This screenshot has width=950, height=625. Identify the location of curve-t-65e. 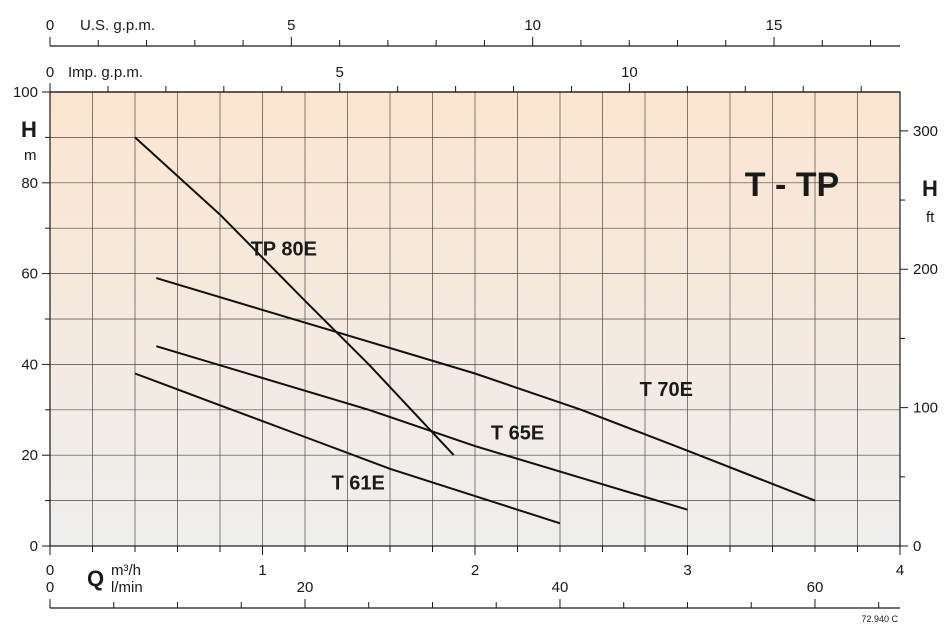
(422, 428).